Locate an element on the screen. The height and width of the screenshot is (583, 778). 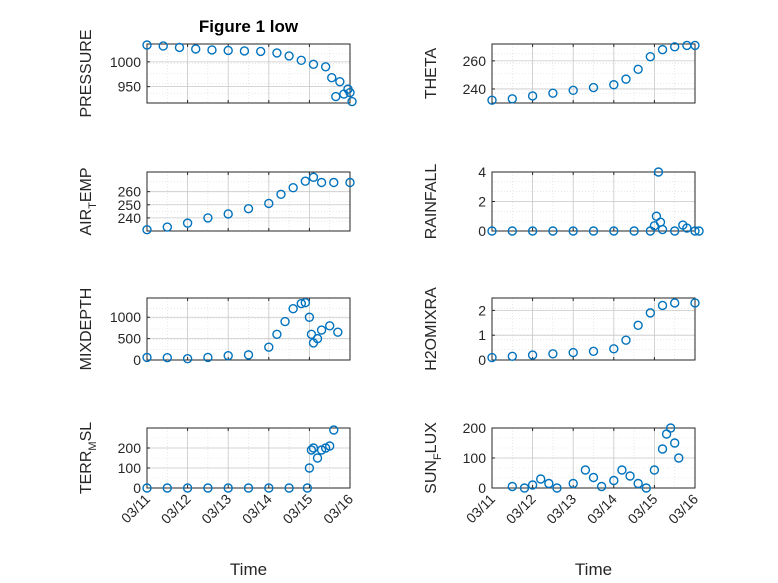
y-tick-label: 250 is located at coordinates (130, 205).